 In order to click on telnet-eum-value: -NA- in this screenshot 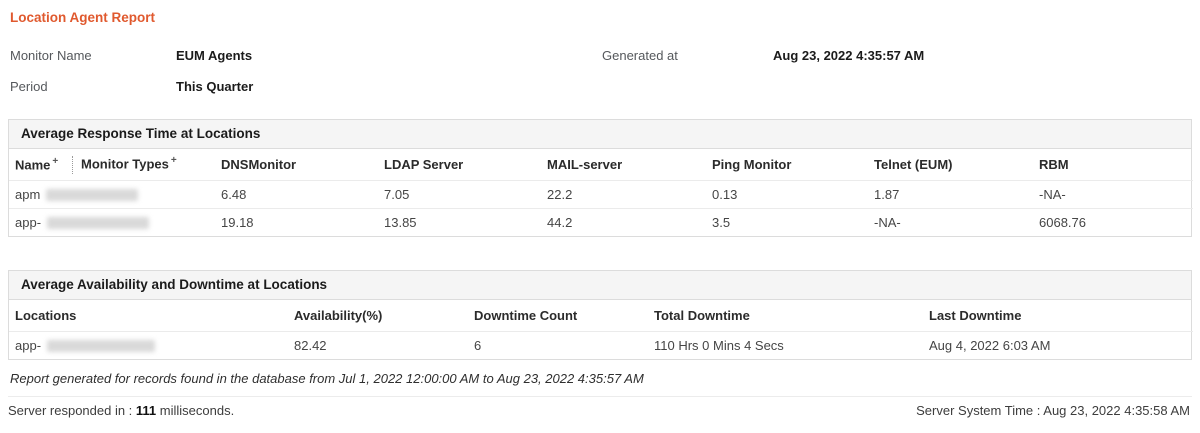, I will do `click(948, 221)`.